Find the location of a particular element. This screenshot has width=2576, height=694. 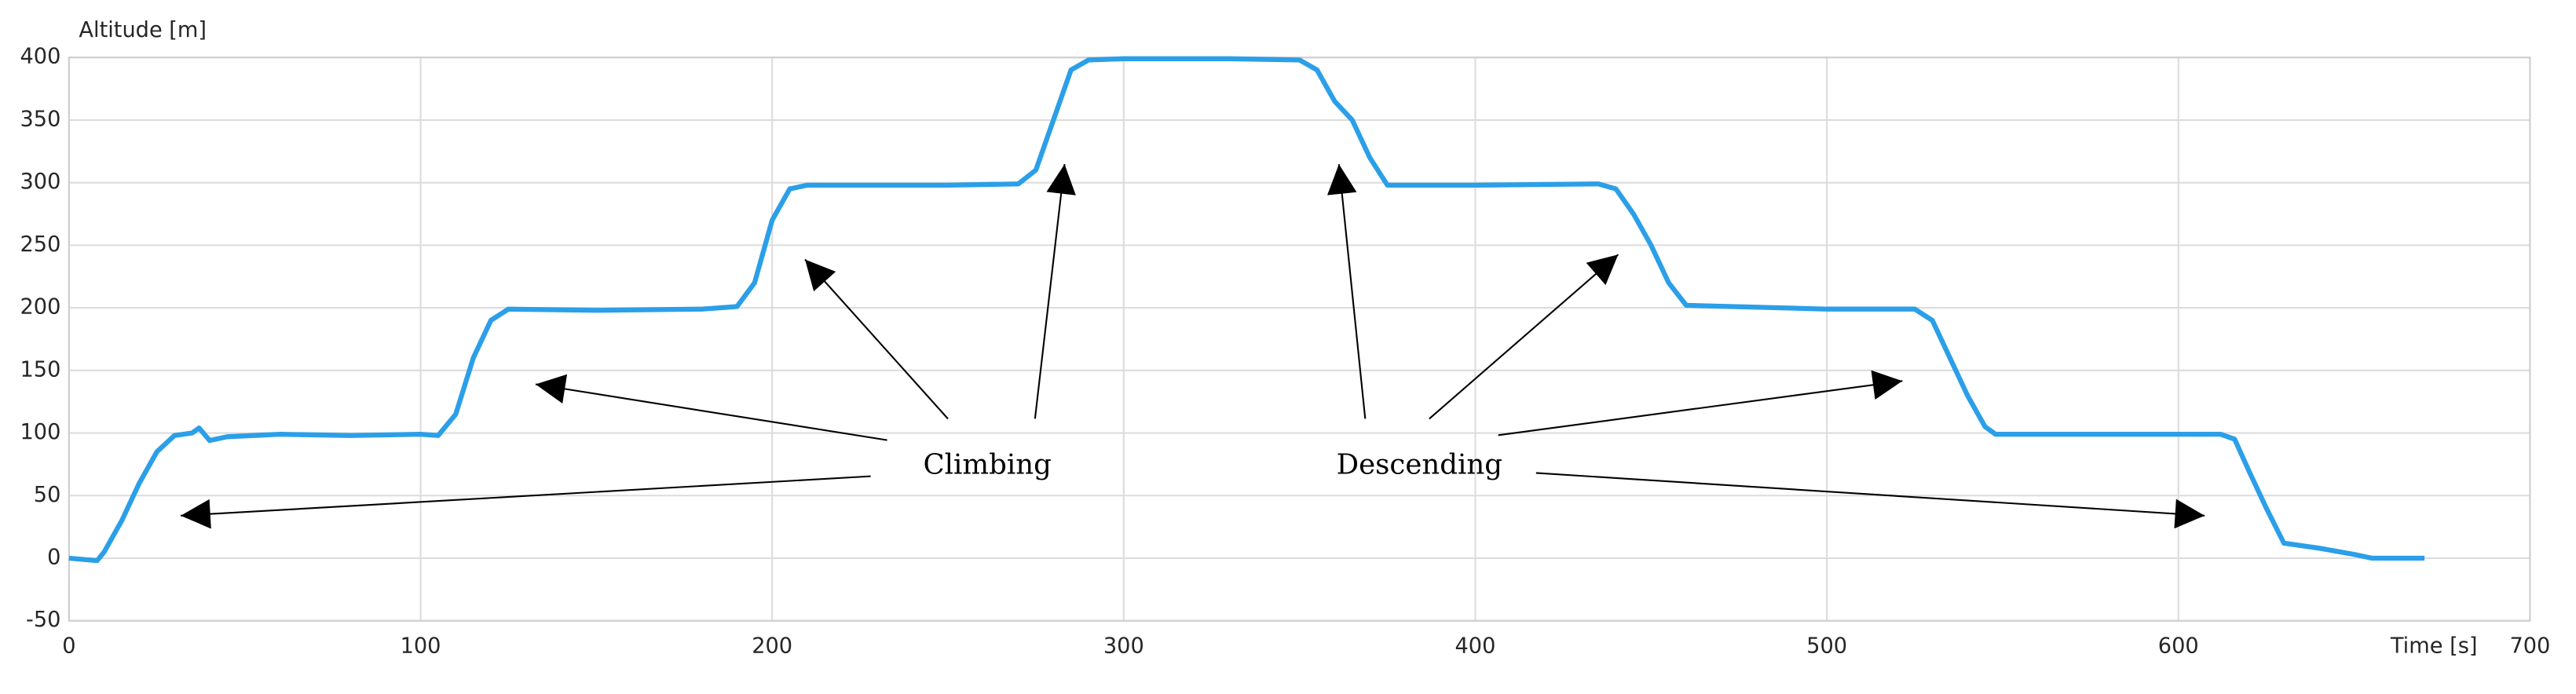

x-tick-label: 100 is located at coordinates (421, 646).